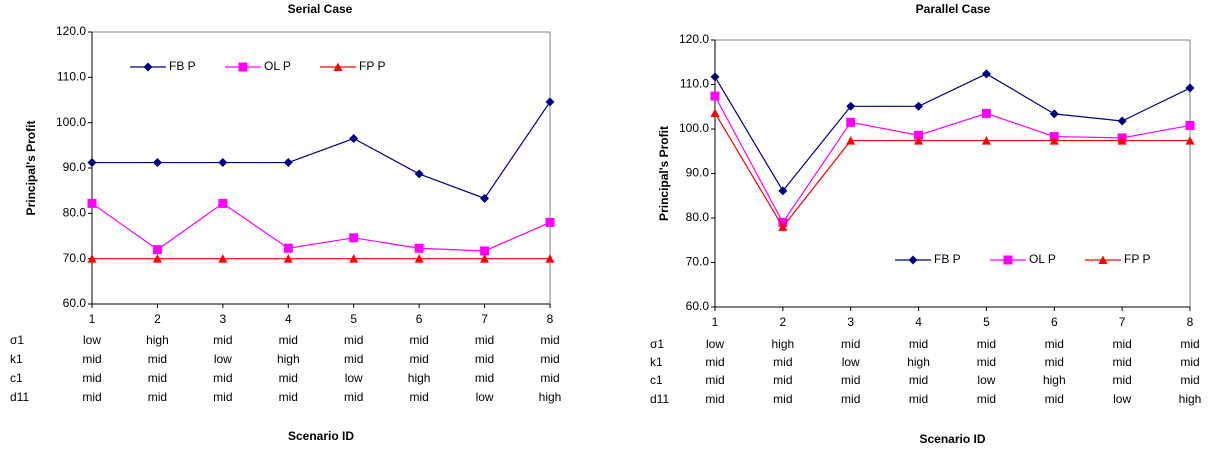 This screenshot has width=1215, height=452. What do you see at coordinates (694, 84) in the screenshot?
I see `y-tick-label: 110.0` at bounding box center [694, 84].